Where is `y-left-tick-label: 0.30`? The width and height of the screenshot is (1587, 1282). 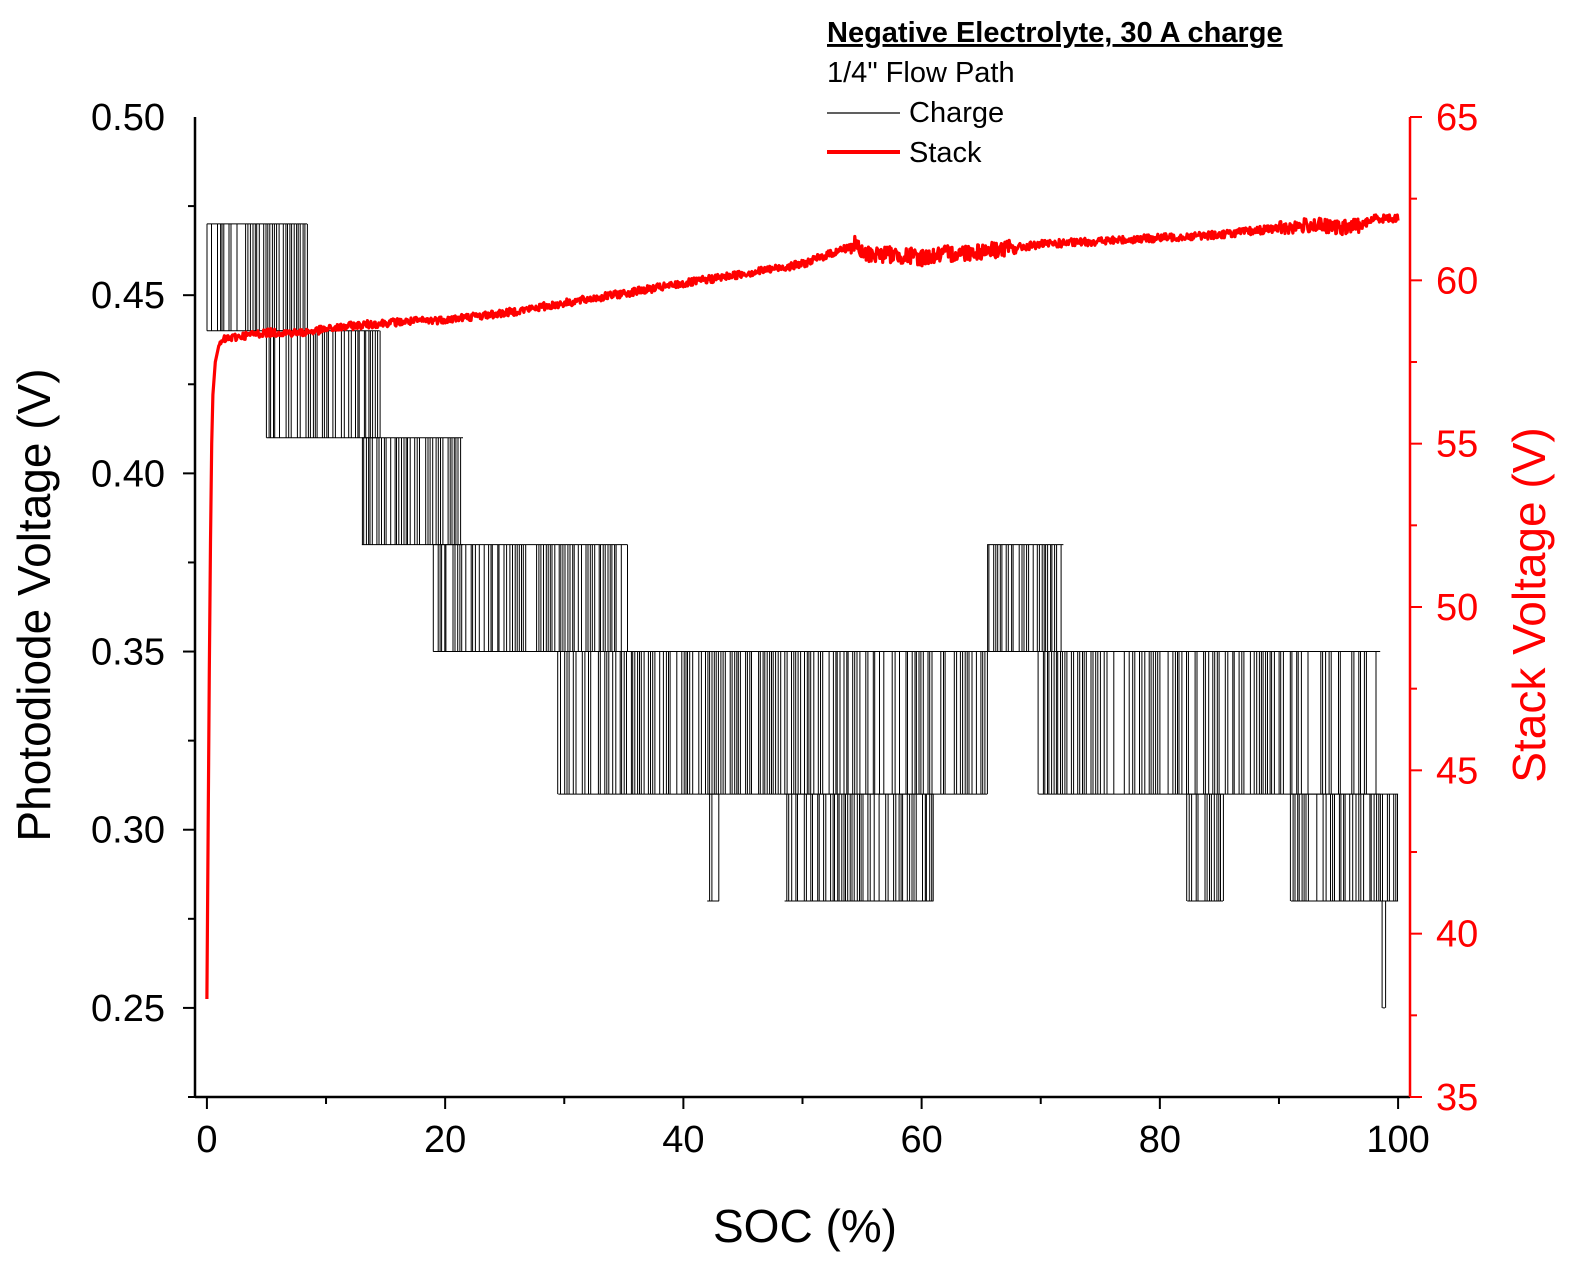 y-left-tick-label: 0.30 is located at coordinates (128, 831).